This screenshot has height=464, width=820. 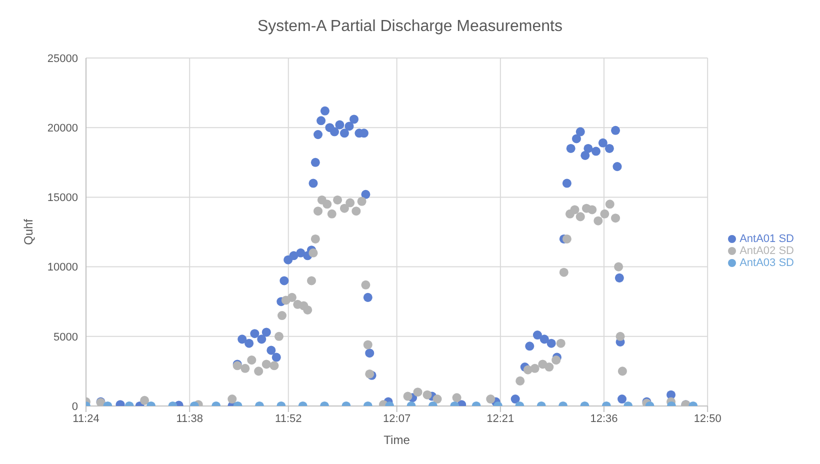 What do you see at coordinates (708, 418) in the screenshot?
I see `x-tick-label: 12:50` at bounding box center [708, 418].